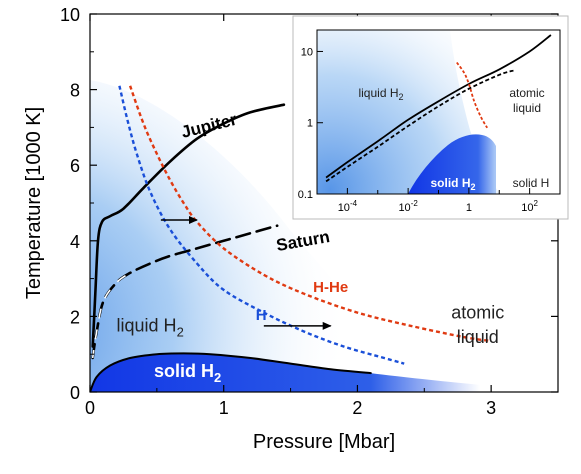  Describe the element at coordinates (75, 242) in the screenshot. I see `y-tick-label: 4` at that location.